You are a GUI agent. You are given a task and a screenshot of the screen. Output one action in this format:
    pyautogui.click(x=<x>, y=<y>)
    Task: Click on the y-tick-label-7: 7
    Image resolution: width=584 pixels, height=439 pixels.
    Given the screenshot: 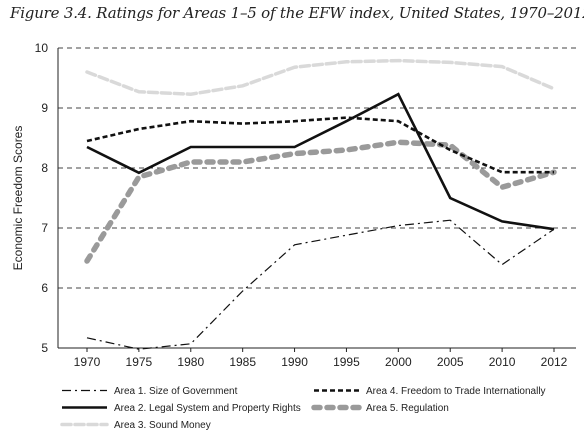 What is the action you would take?
    pyautogui.click(x=44, y=228)
    